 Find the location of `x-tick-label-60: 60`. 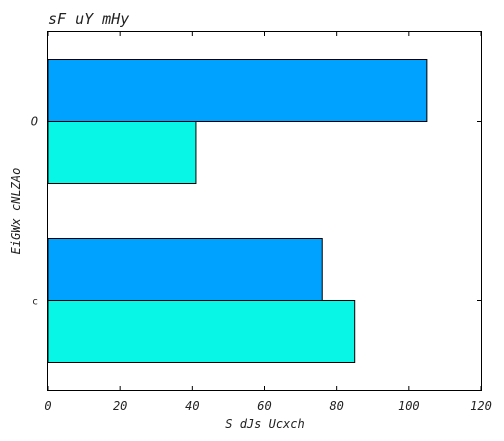

x-tick-label-60: 60 is located at coordinates (264, 406).